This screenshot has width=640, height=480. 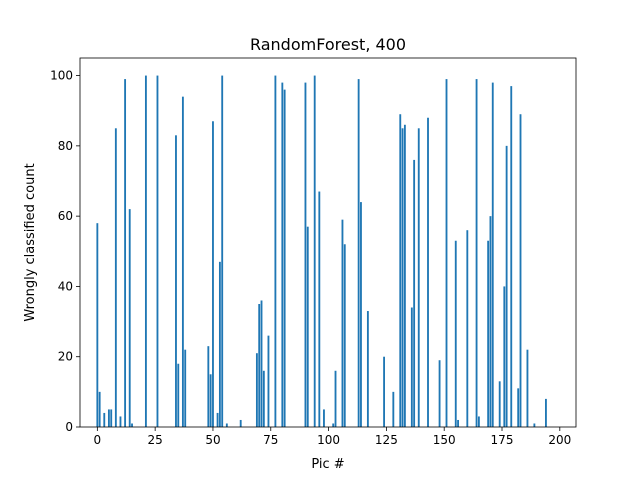 I want to click on x-axis-ticks: 0 25 50 75 100 125 150 175 200, so click(x=332, y=437).